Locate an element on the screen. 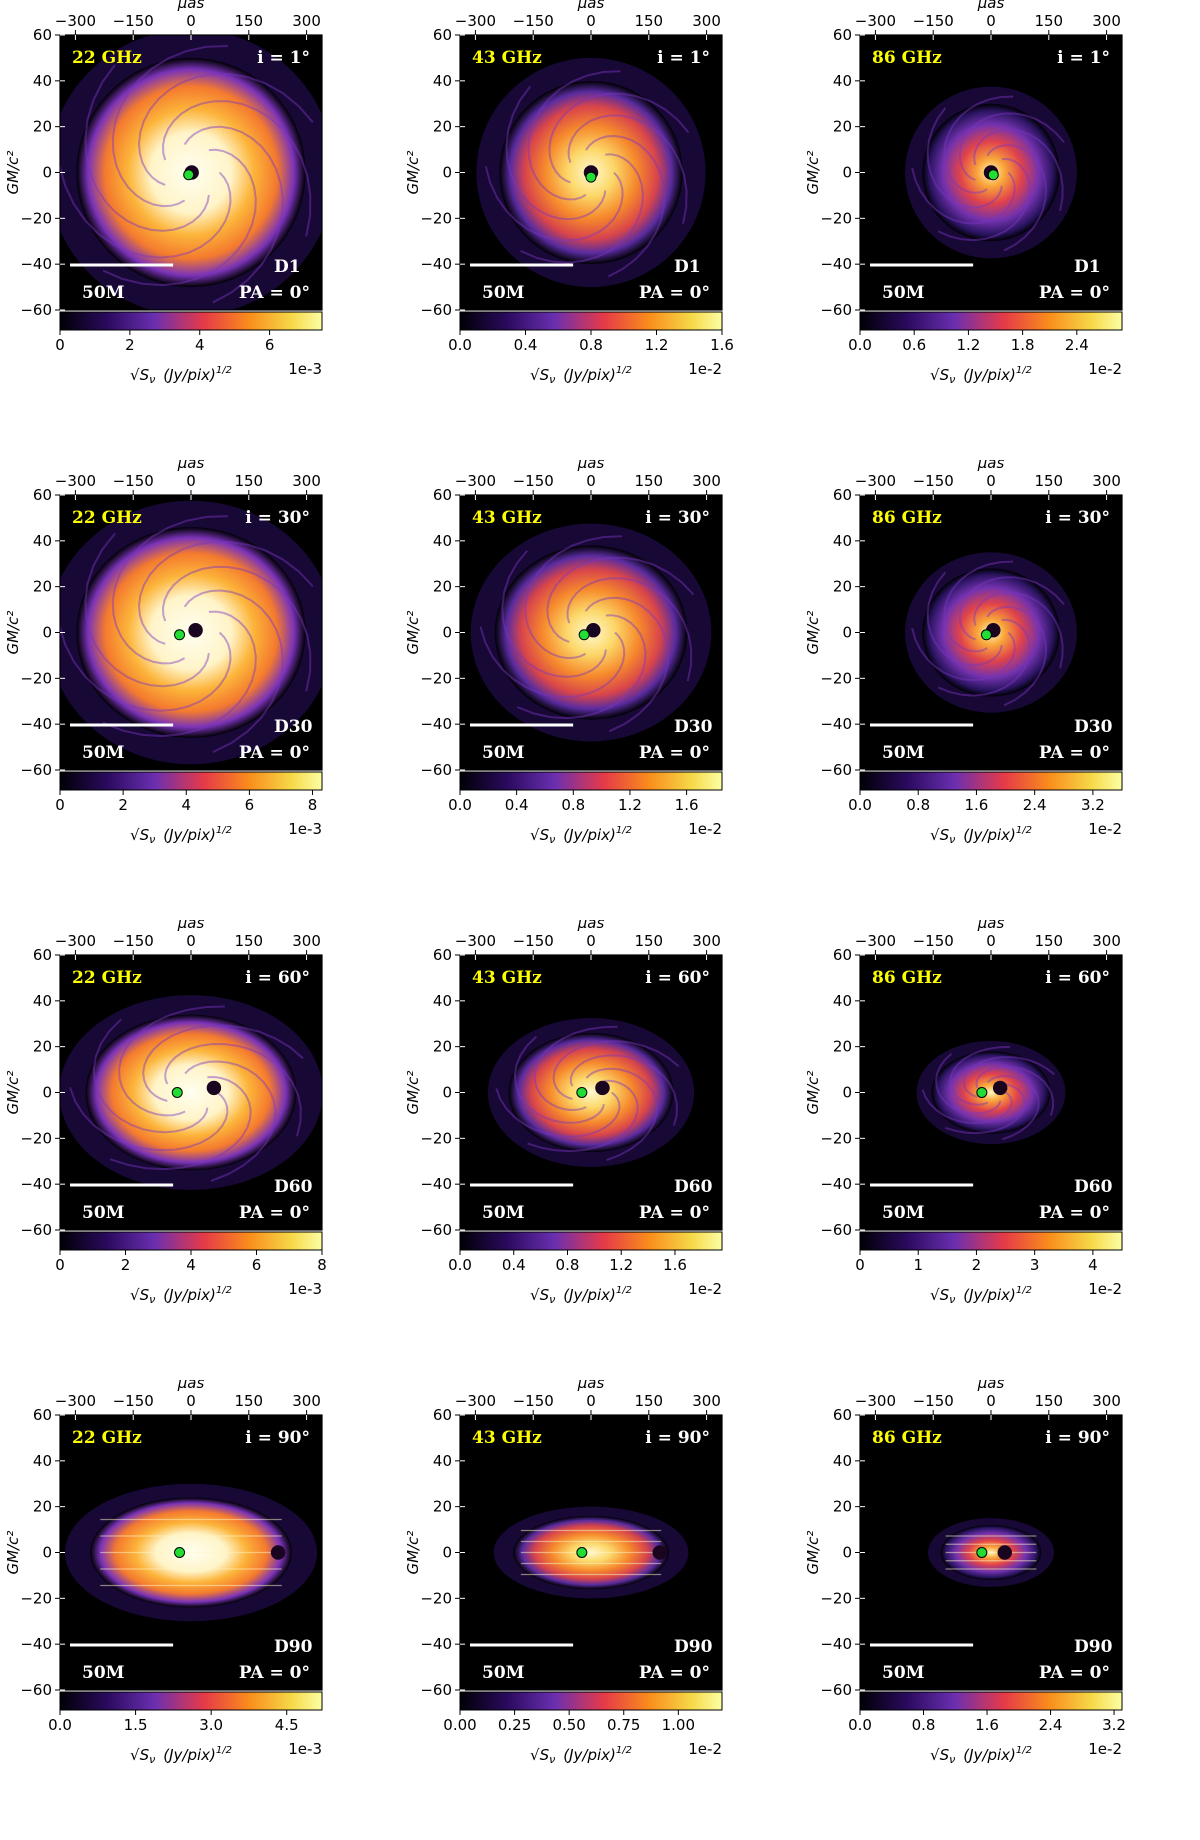 This screenshot has width=1200, height=1840. inclination-label: i = 1° is located at coordinates (1083, 58).